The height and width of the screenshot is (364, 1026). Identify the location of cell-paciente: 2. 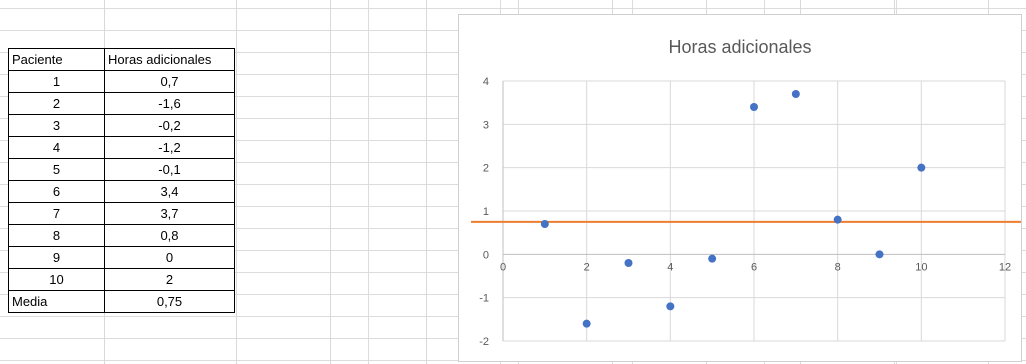
(56, 103).